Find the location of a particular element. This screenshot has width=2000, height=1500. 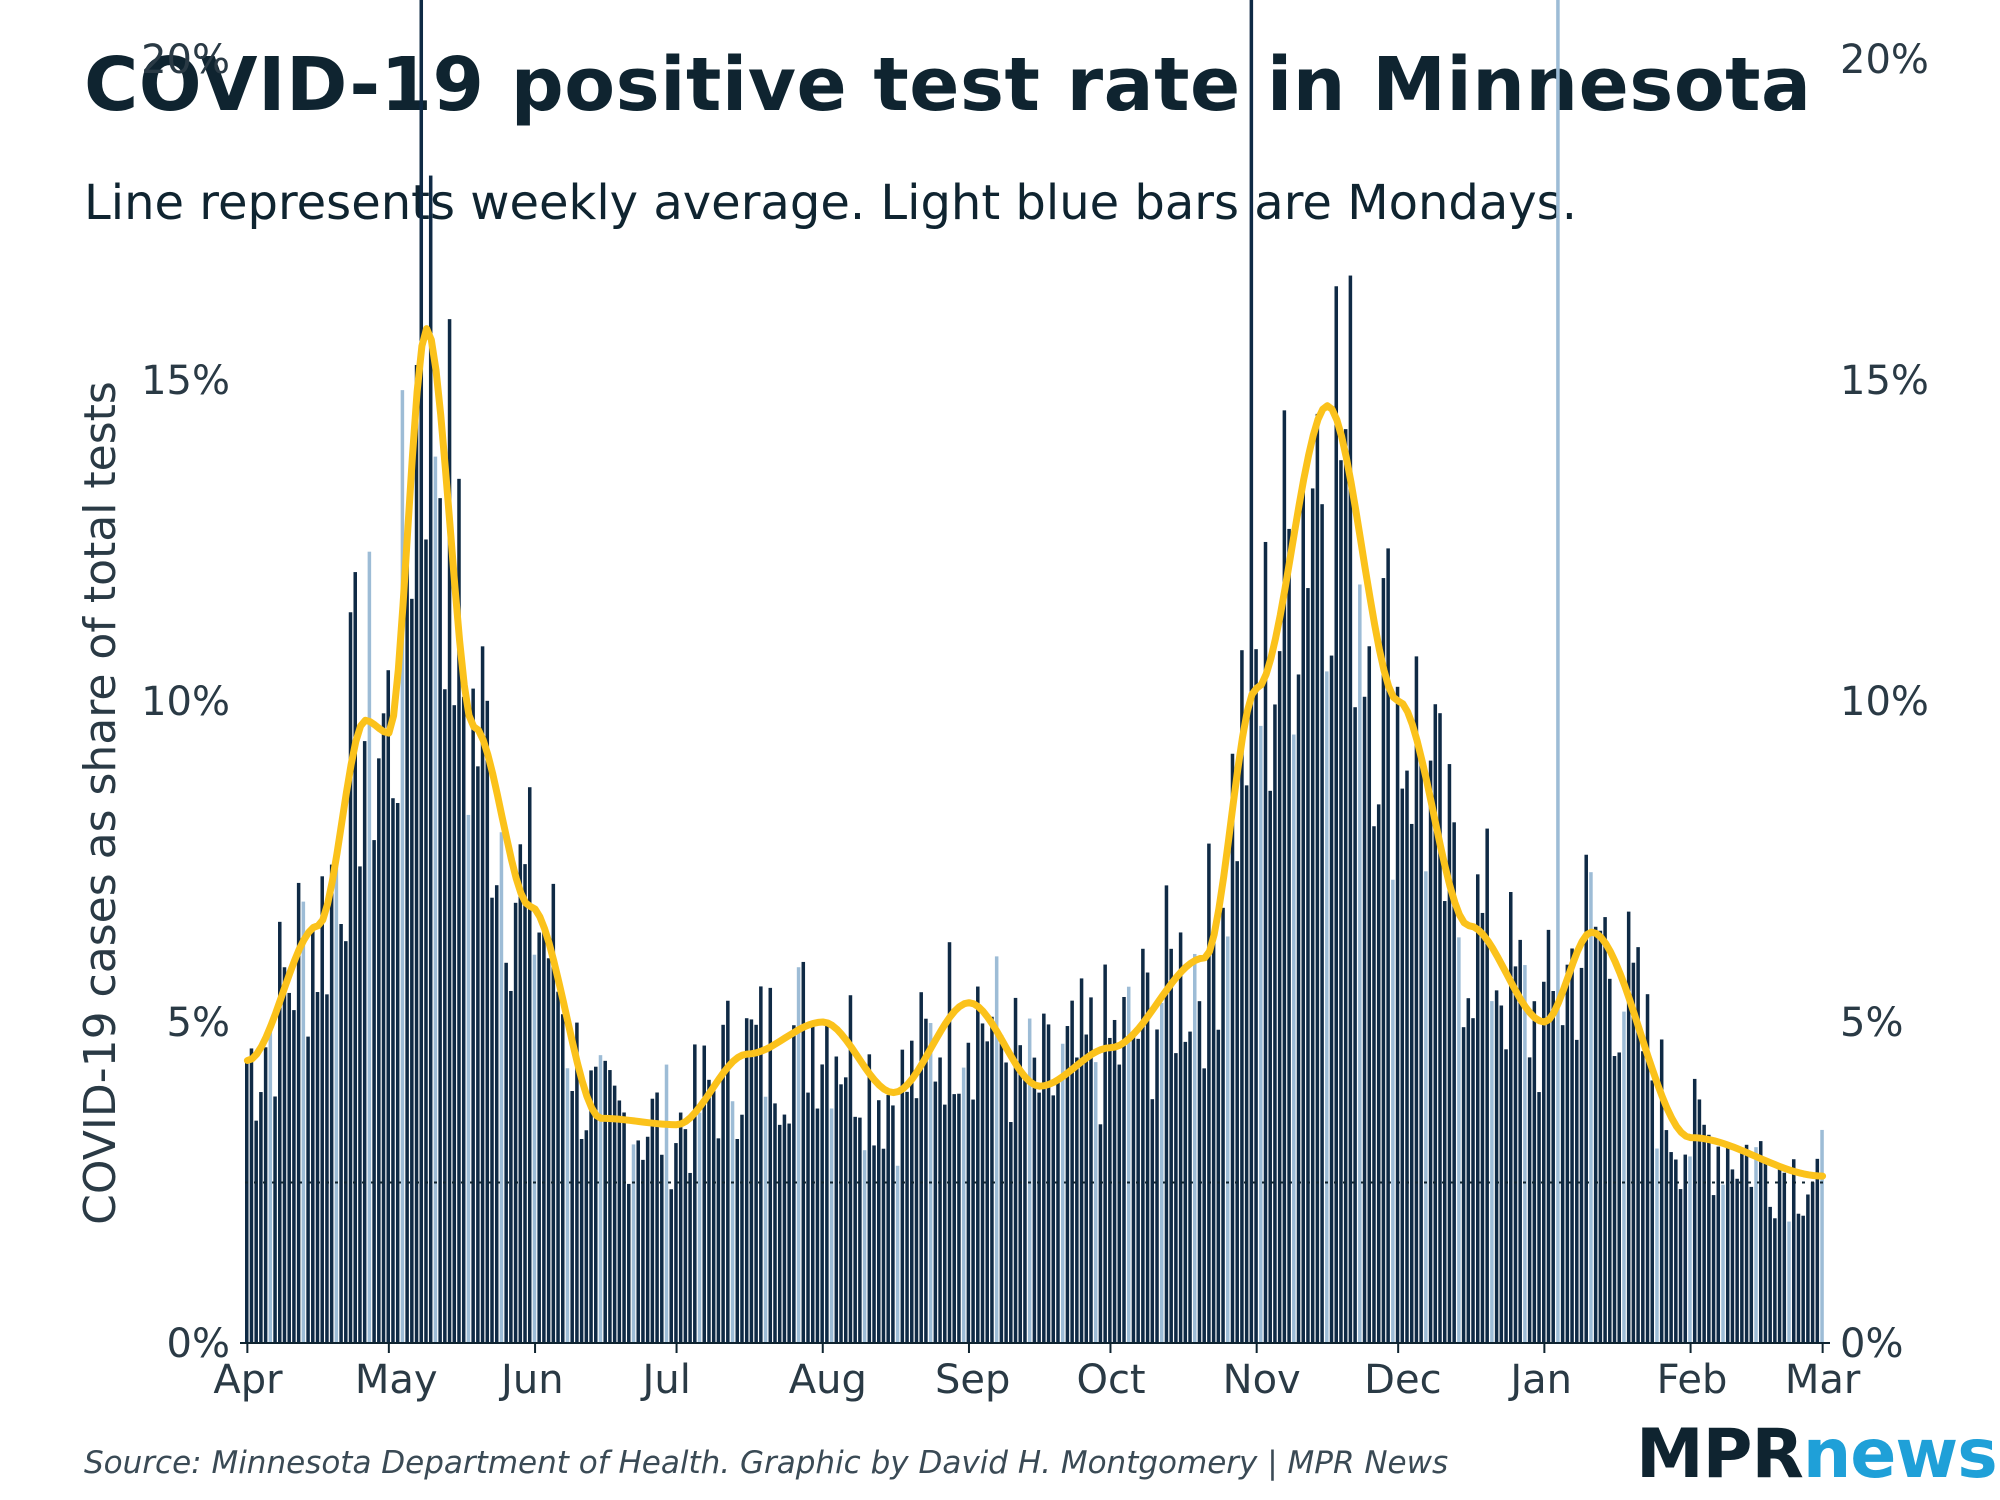

x-tick-label: Feb is located at coordinates (1692, 1380).